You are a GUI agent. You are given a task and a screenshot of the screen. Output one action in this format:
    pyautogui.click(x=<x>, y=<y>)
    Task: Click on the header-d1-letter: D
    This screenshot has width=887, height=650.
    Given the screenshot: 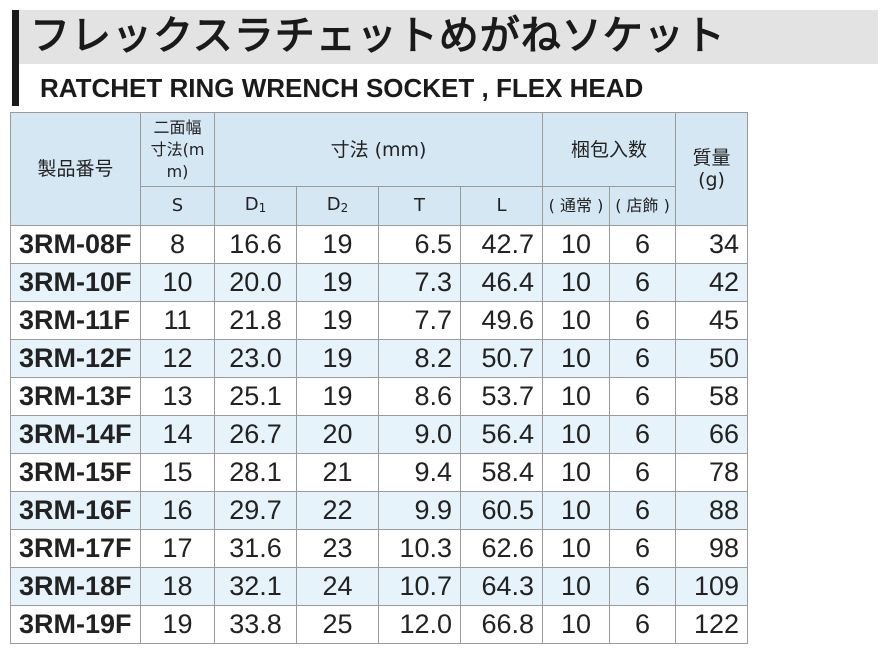 What is the action you would take?
    pyautogui.click(x=251, y=204)
    